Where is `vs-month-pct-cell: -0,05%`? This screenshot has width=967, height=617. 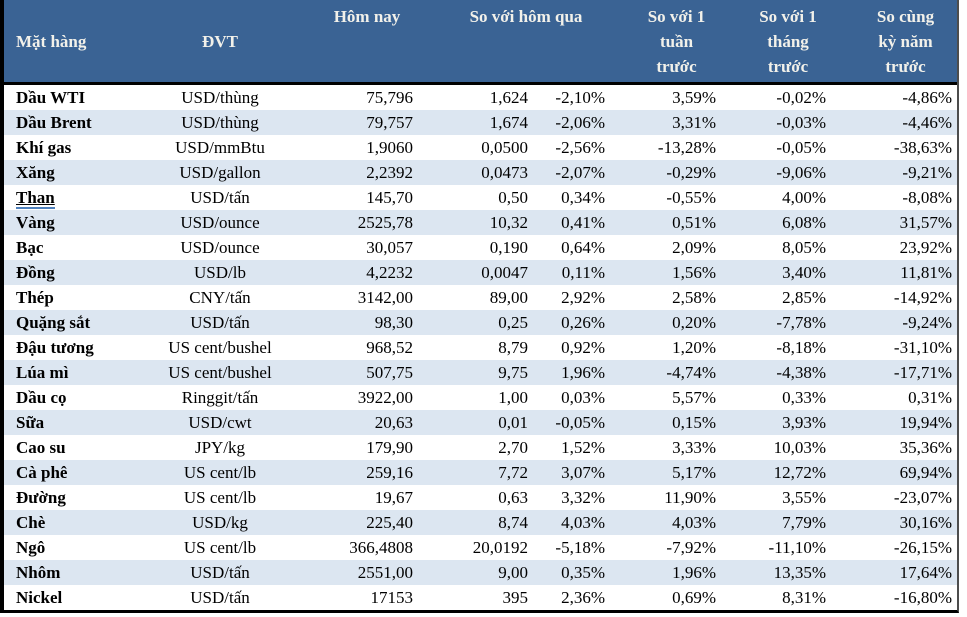 vs-month-pct-cell: -0,05% is located at coordinates (801, 147).